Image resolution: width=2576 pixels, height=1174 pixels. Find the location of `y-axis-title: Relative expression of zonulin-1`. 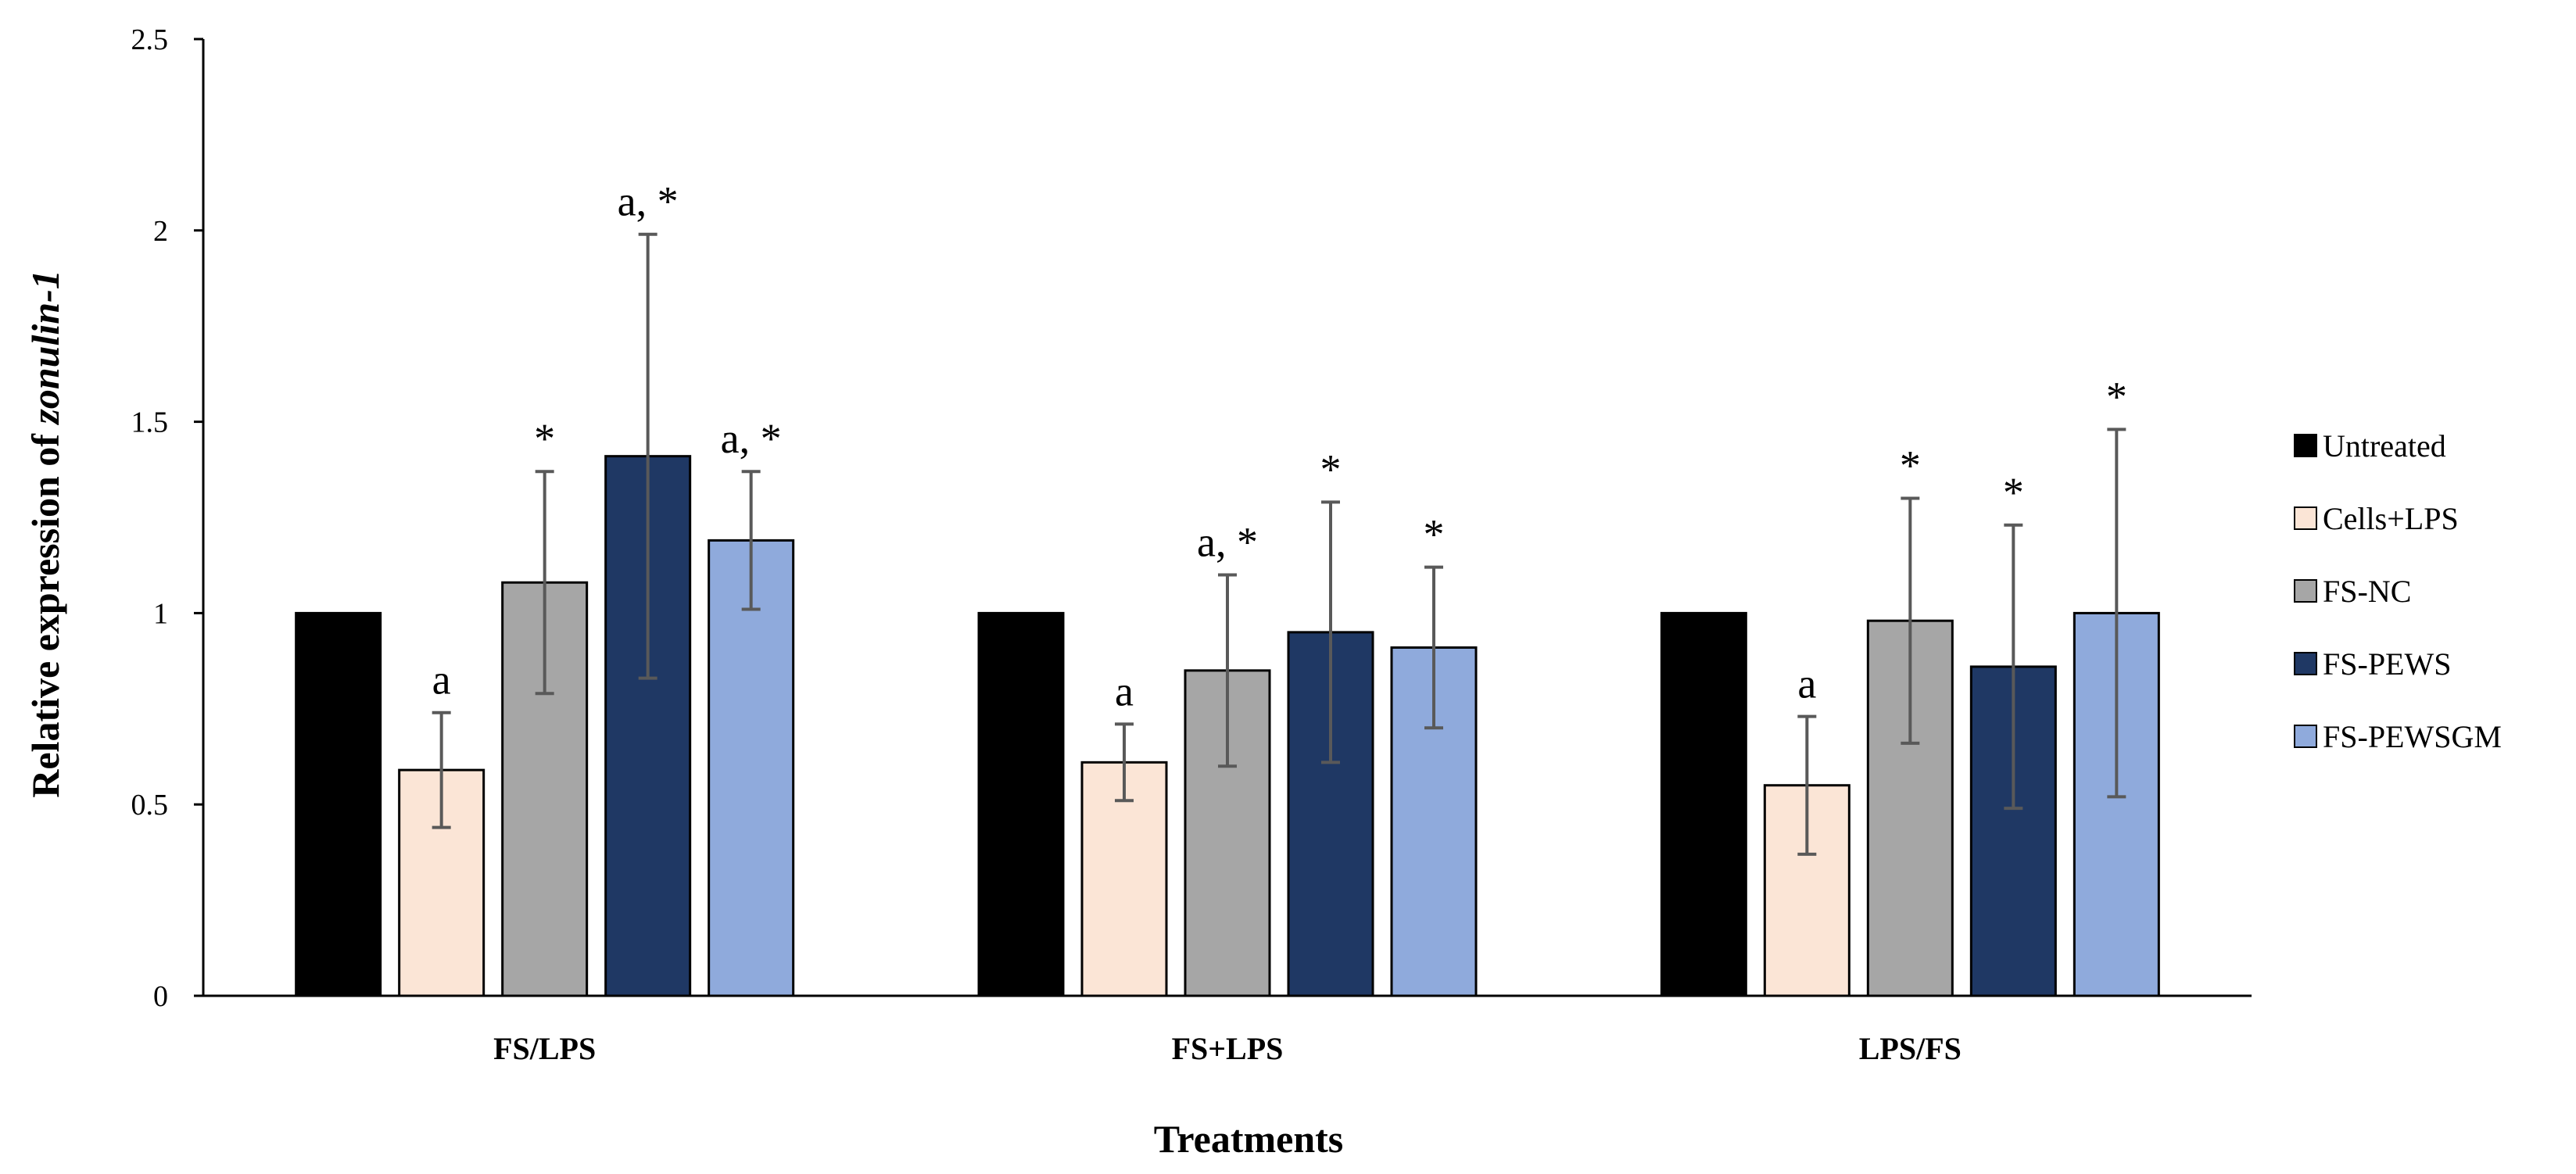

y-axis-title: Relative expression of zonulin-1 is located at coordinates (45, 534).